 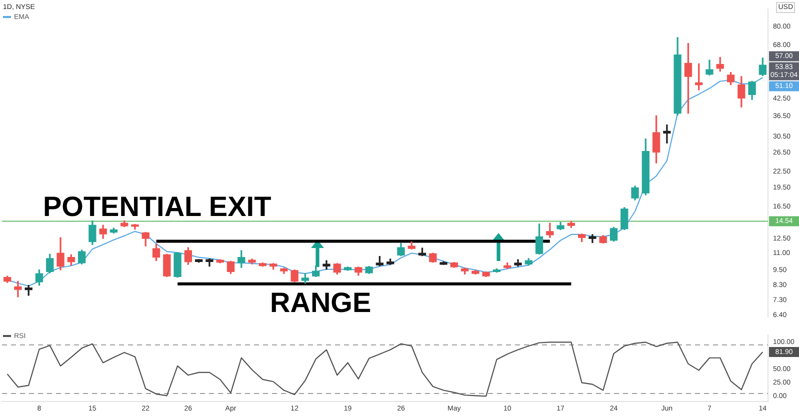 I want to click on annotation: RANGE, so click(x=321, y=302).